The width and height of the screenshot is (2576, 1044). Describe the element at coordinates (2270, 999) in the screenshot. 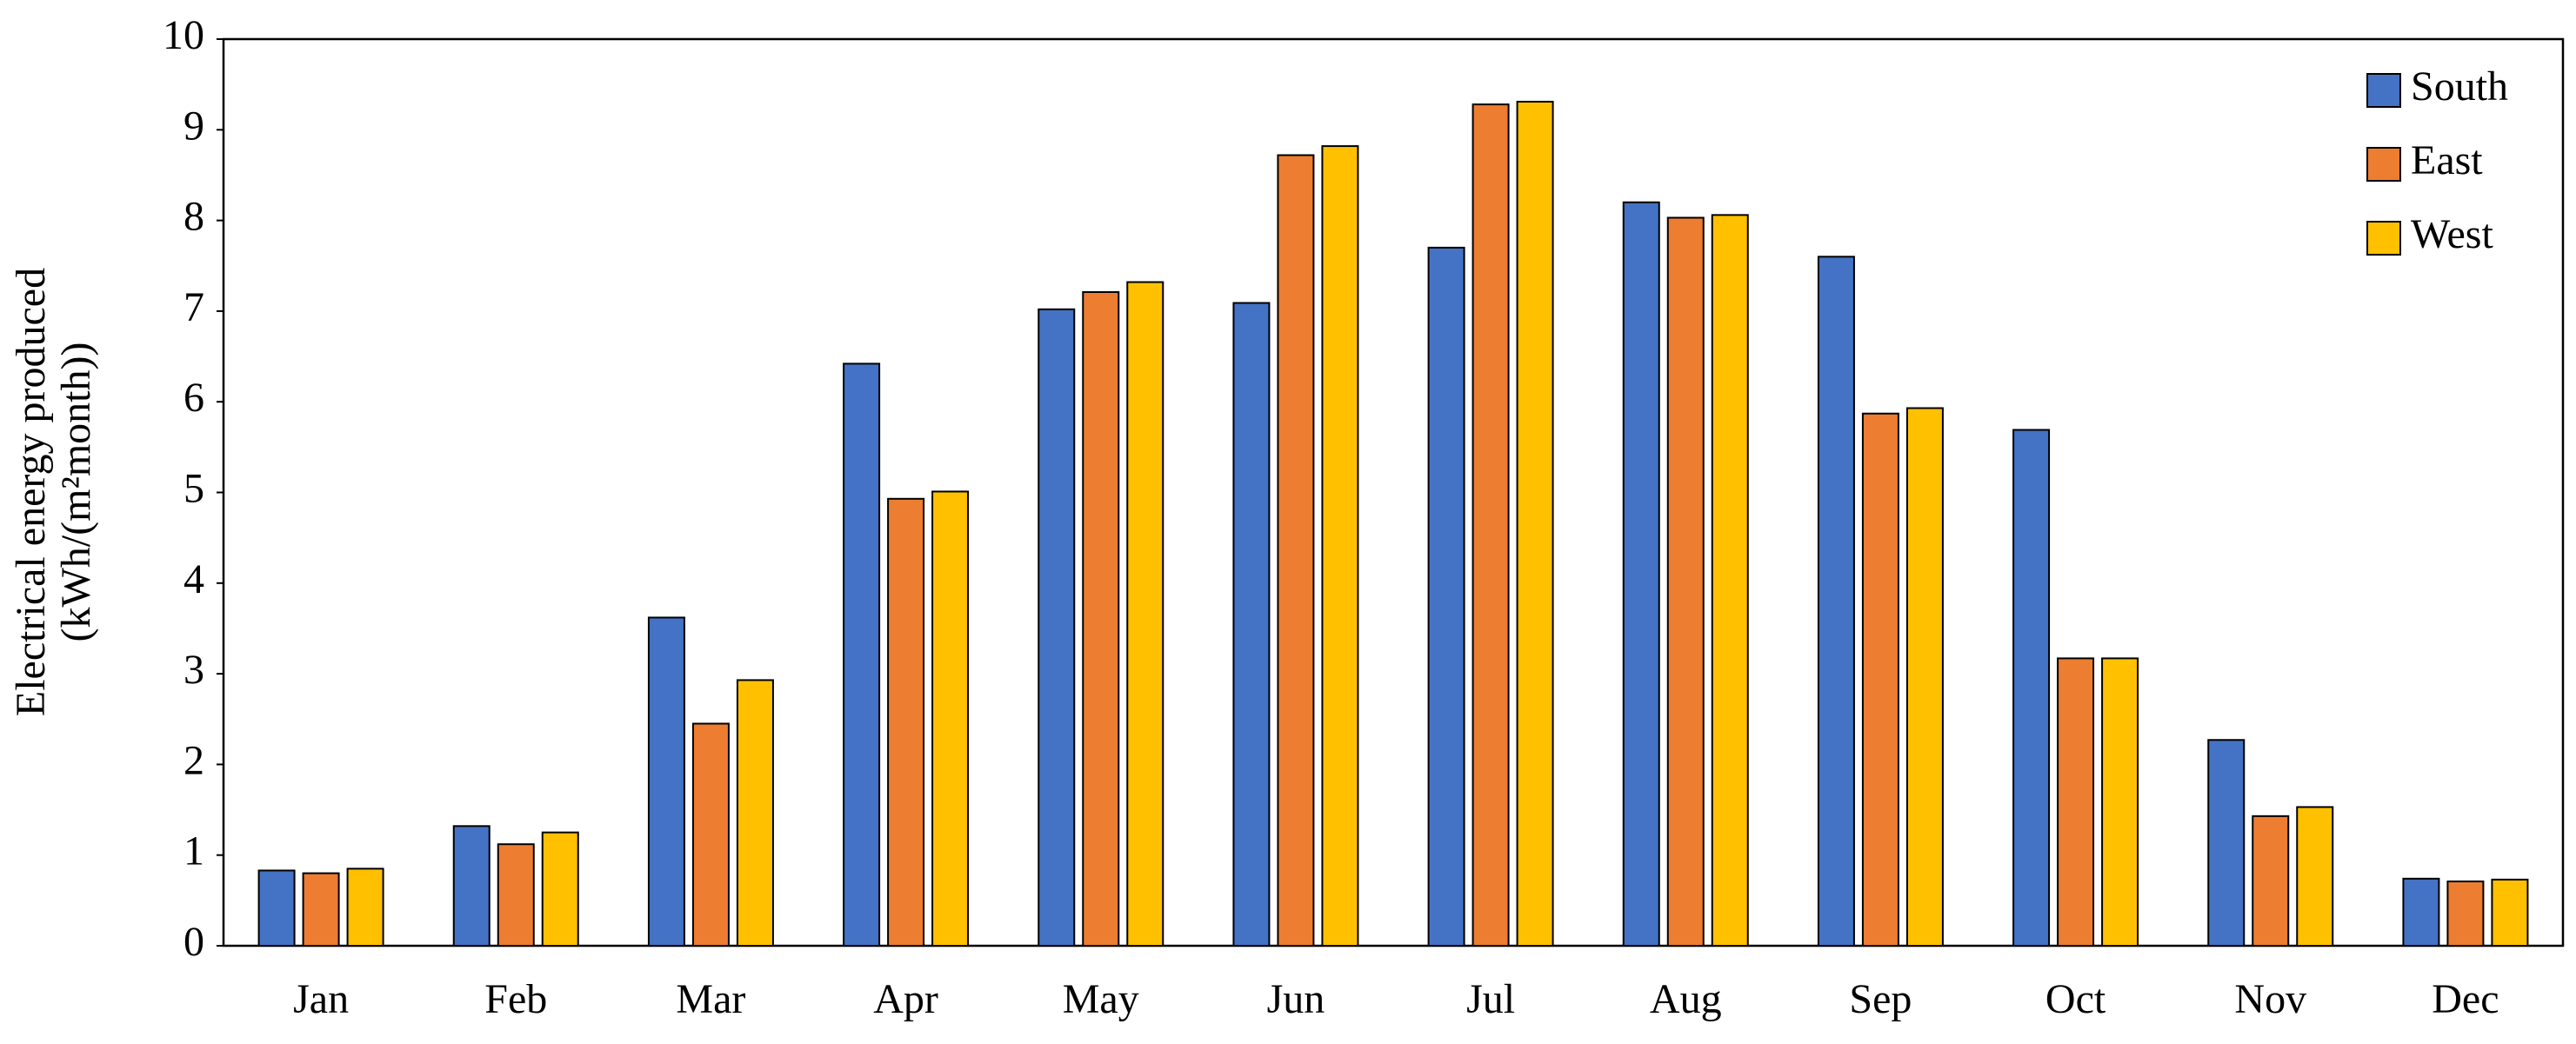

I see `x-tick-label: Nov` at that location.